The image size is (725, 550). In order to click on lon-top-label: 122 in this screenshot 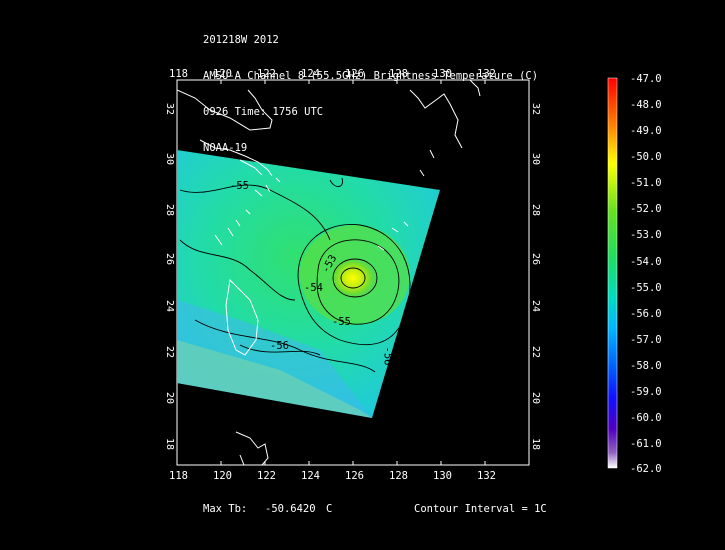, I will do `click(266, 74)`.